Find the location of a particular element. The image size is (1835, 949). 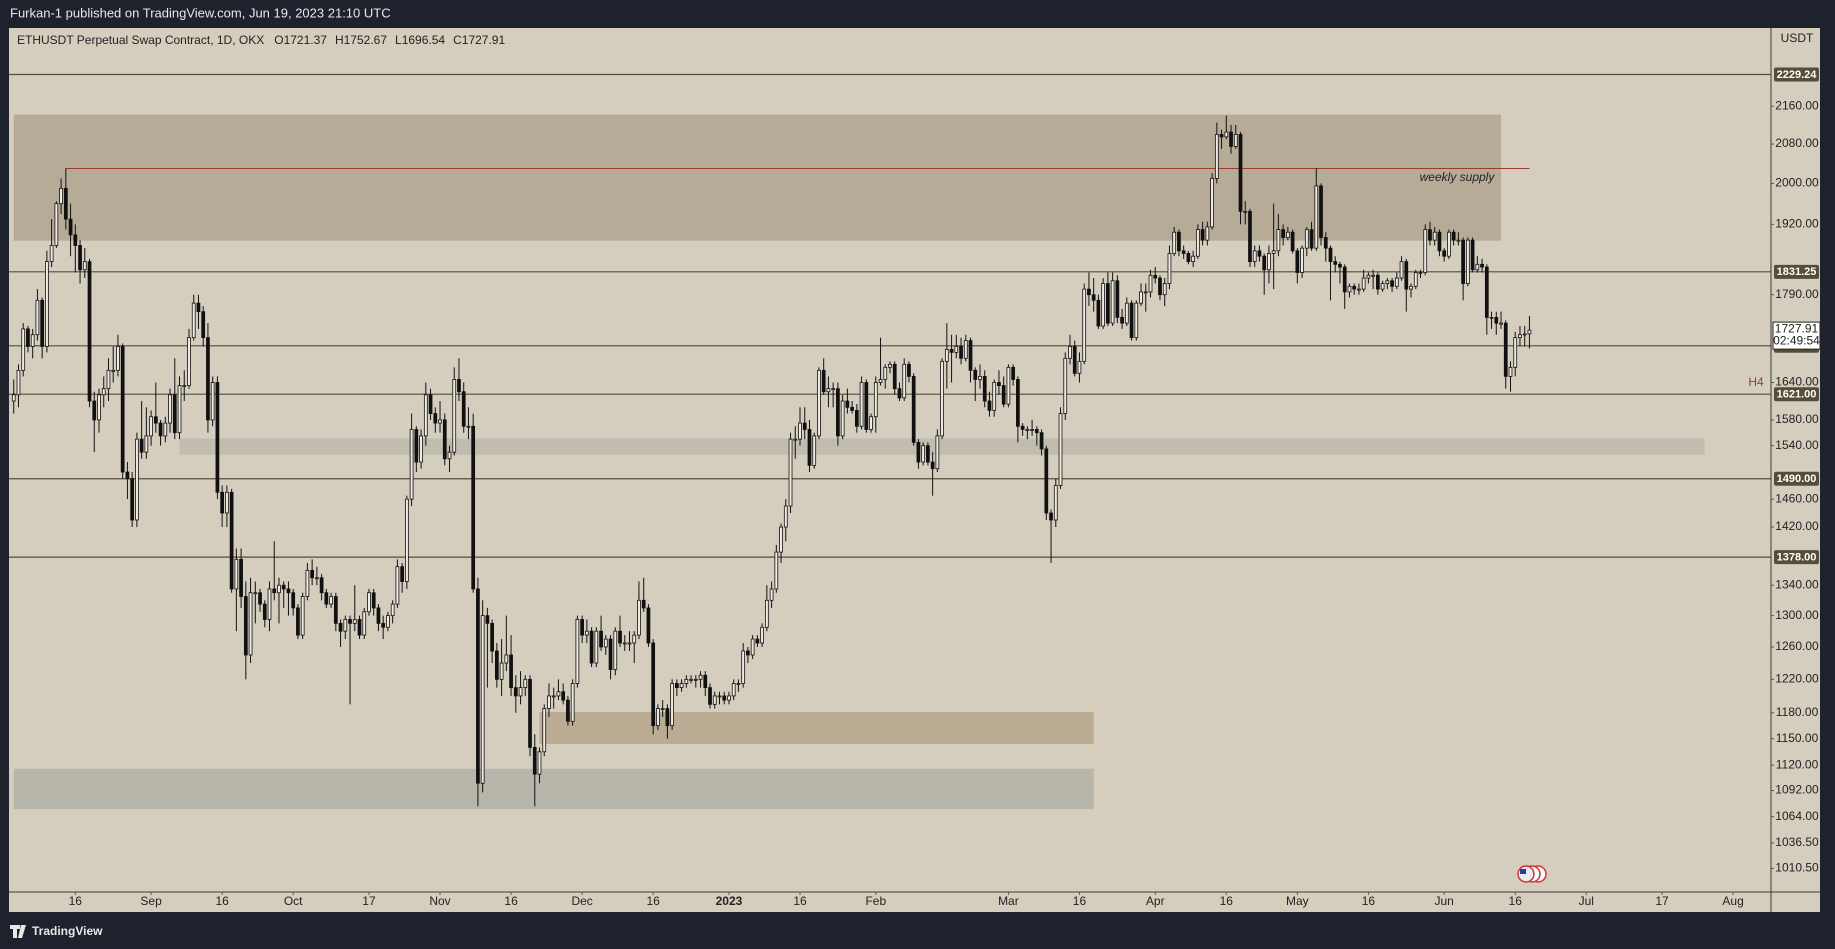

currency-label: USDT is located at coordinates (1797, 38).